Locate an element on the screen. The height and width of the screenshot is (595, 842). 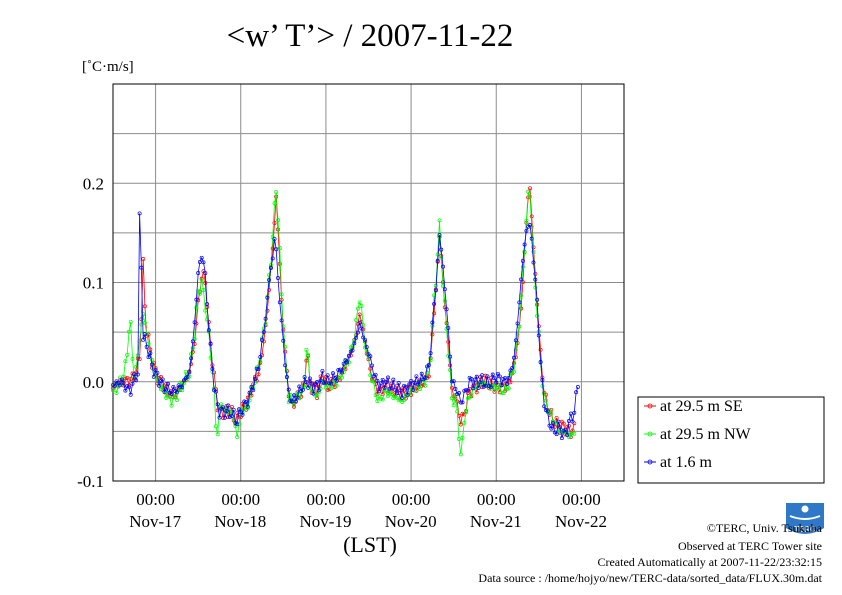
legend-swatch-marker is located at coordinates (650, 462).